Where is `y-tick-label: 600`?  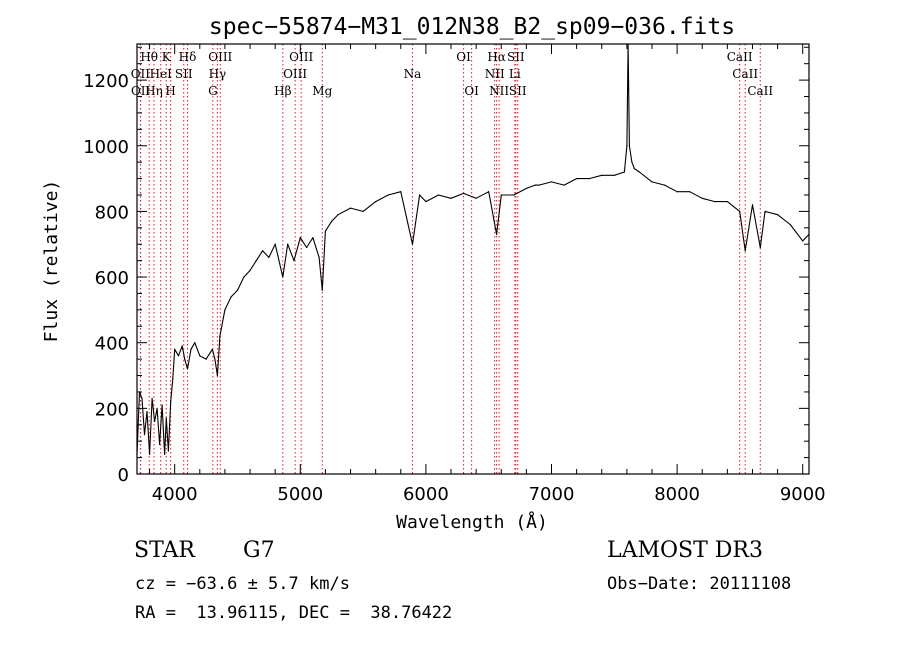 y-tick-label: 600 is located at coordinates (112, 278).